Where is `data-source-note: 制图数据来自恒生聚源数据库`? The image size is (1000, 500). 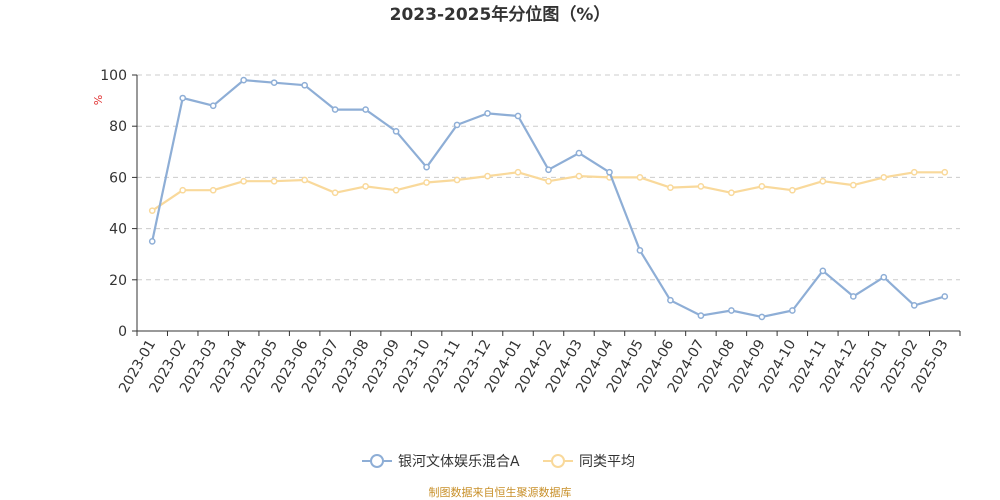 data-source-note: 制图数据来自恒生聚源数据库 is located at coordinates (500, 492).